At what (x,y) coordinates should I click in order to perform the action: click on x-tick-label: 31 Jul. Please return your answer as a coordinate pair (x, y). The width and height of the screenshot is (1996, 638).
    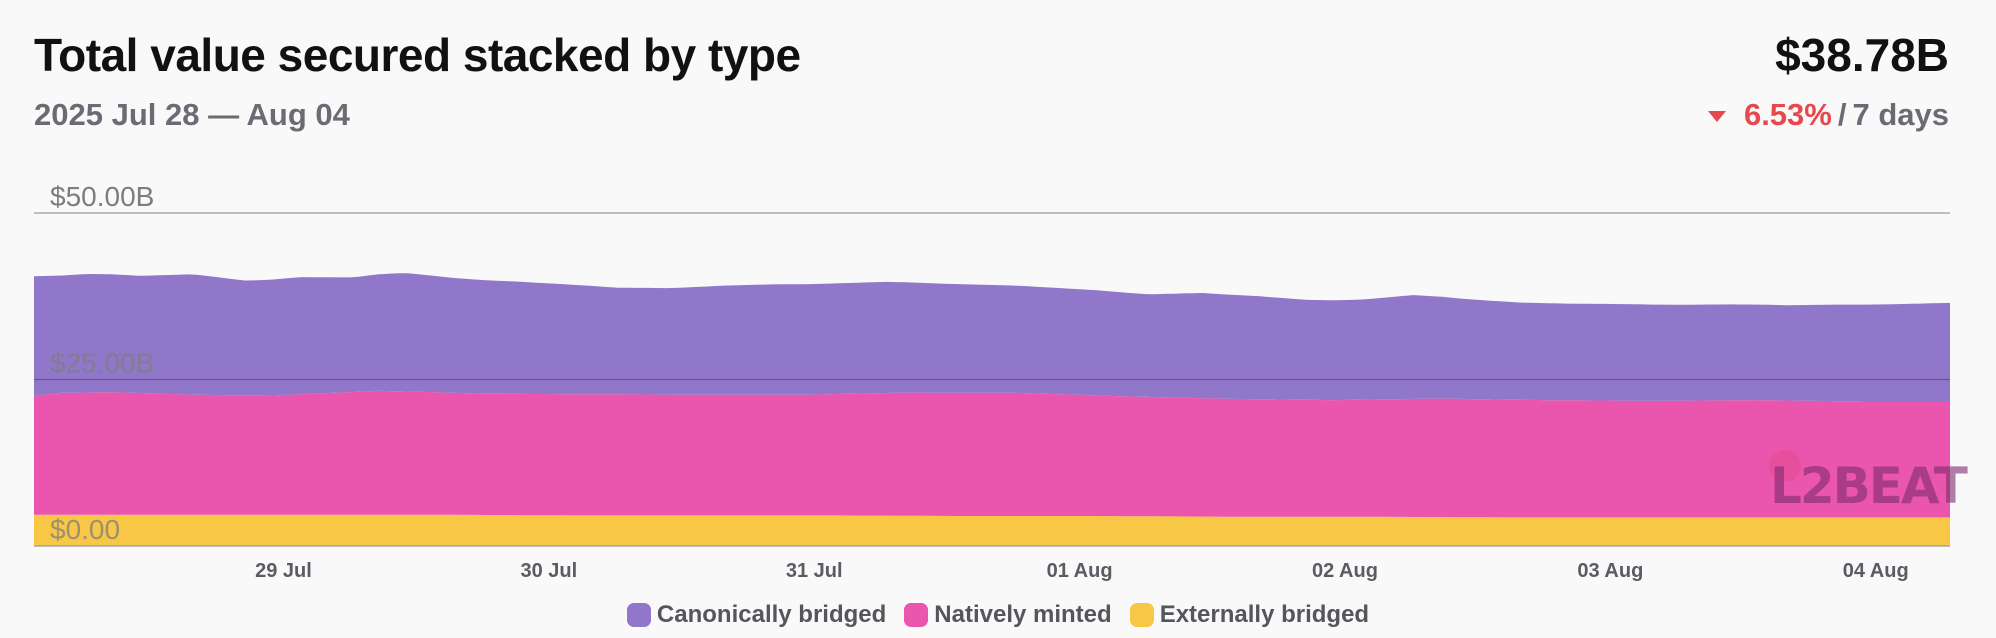
    Looking at the image, I should click on (814, 571).